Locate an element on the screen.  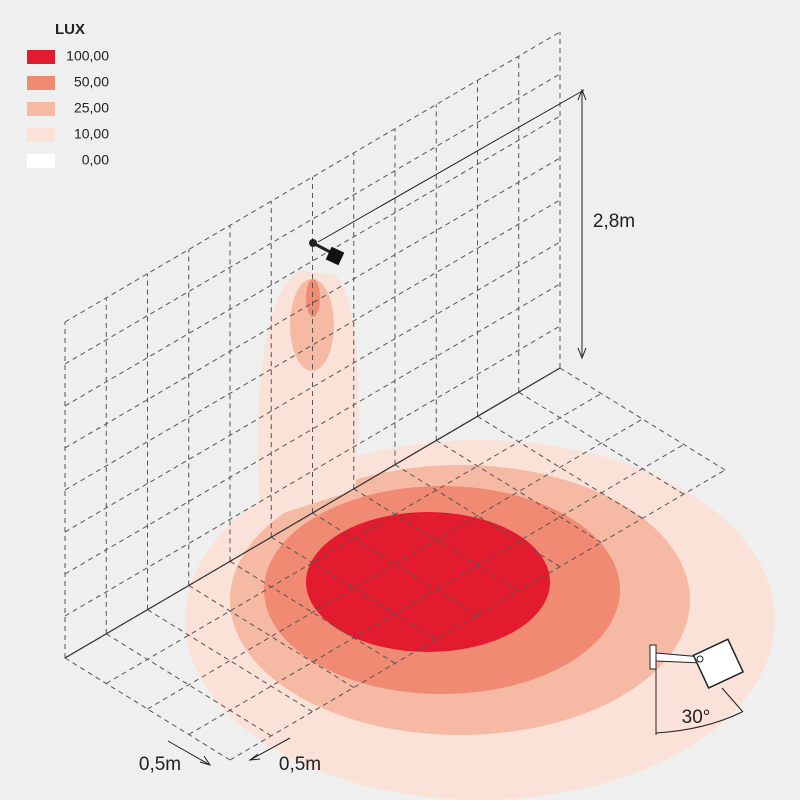
grid-x-label: 0,5m is located at coordinates (160, 764).